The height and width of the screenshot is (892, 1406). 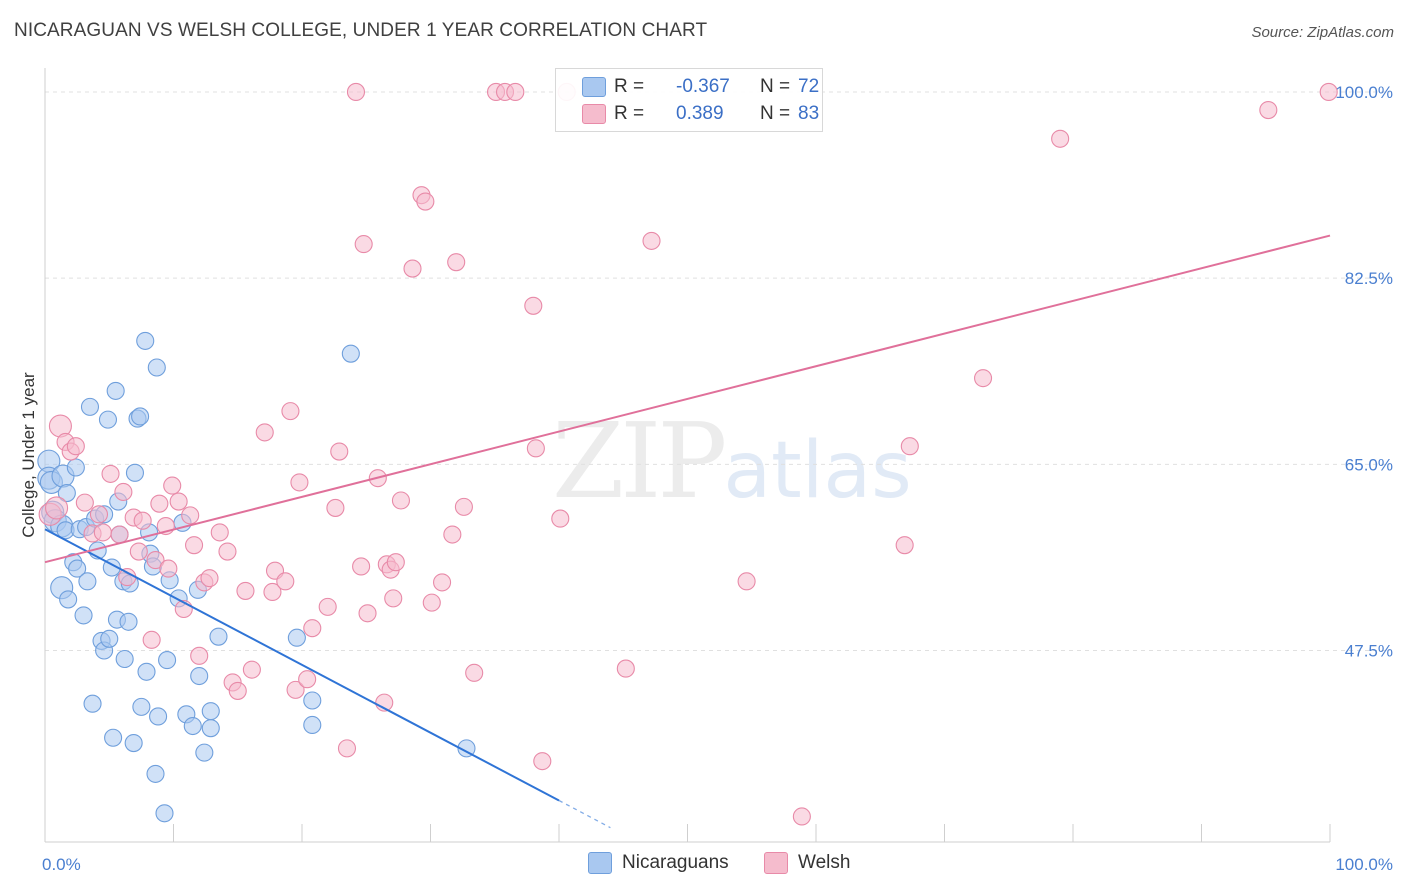 I want to click on series-label-welsh: Welsh, so click(x=824, y=862).